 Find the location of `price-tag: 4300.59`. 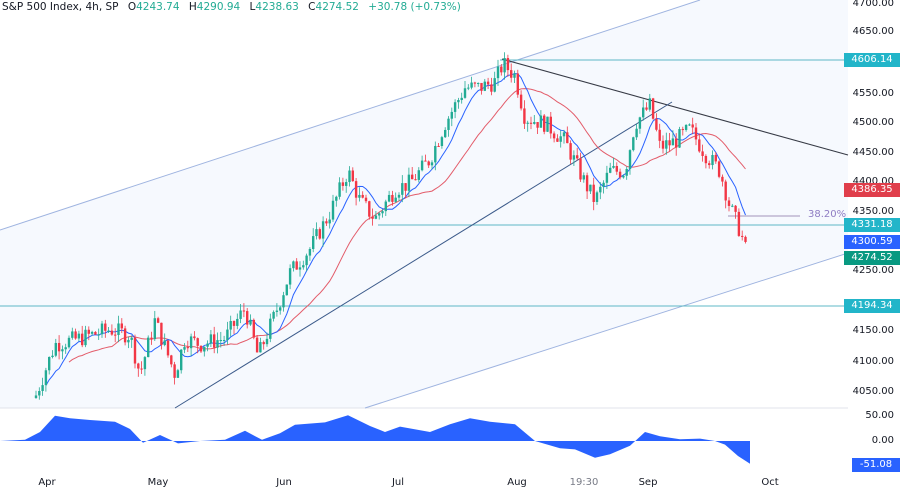

price-tag: 4300.59 is located at coordinates (872, 242).